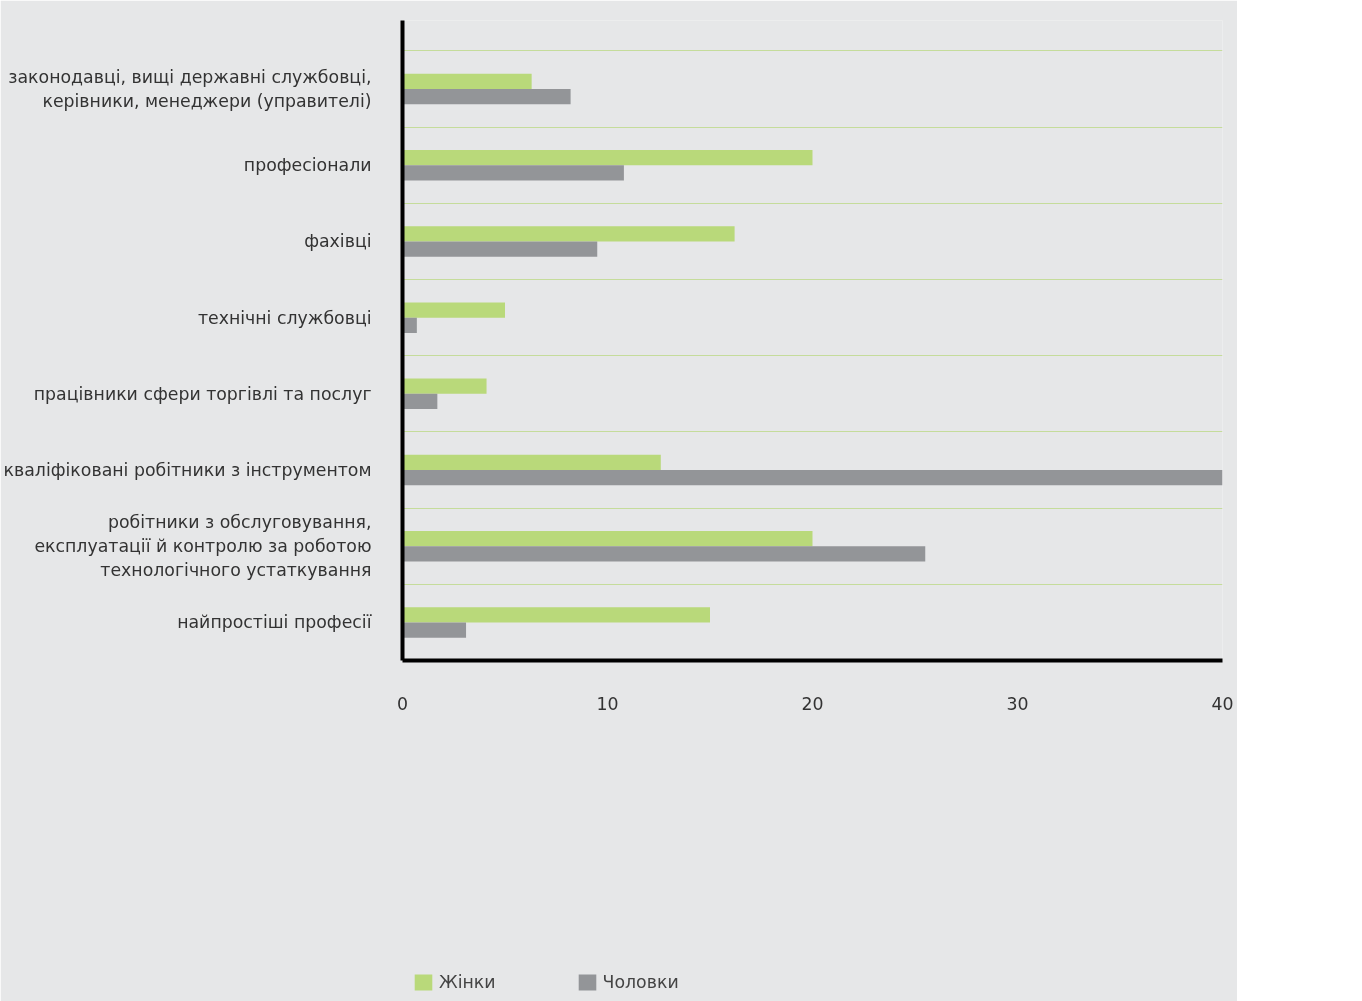  Describe the element at coordinates (202, 393) in the screenshot. I see `y-tick-label: працівники сфери торгівлі та послуг` at that location.